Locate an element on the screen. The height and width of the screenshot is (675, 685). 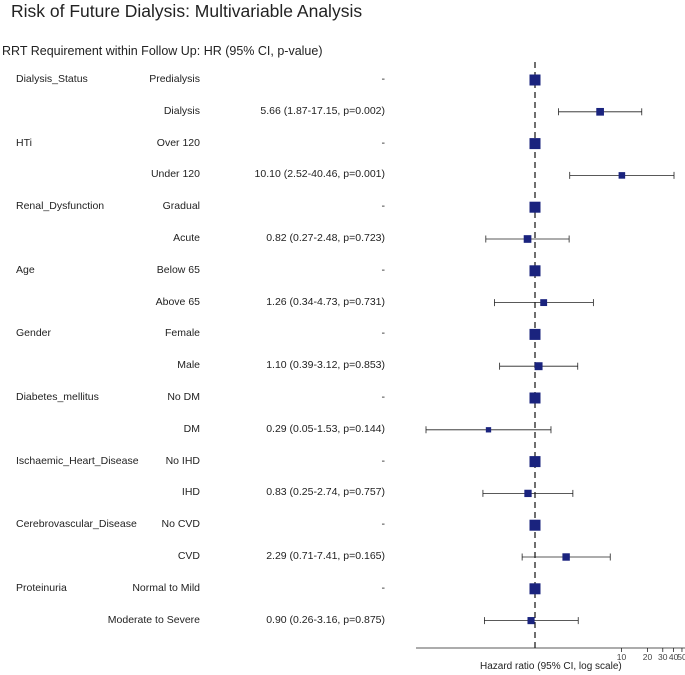
estimate-label: 10.10 (2.52-40.46, p=0.001) is located at coordinates (319, 174).